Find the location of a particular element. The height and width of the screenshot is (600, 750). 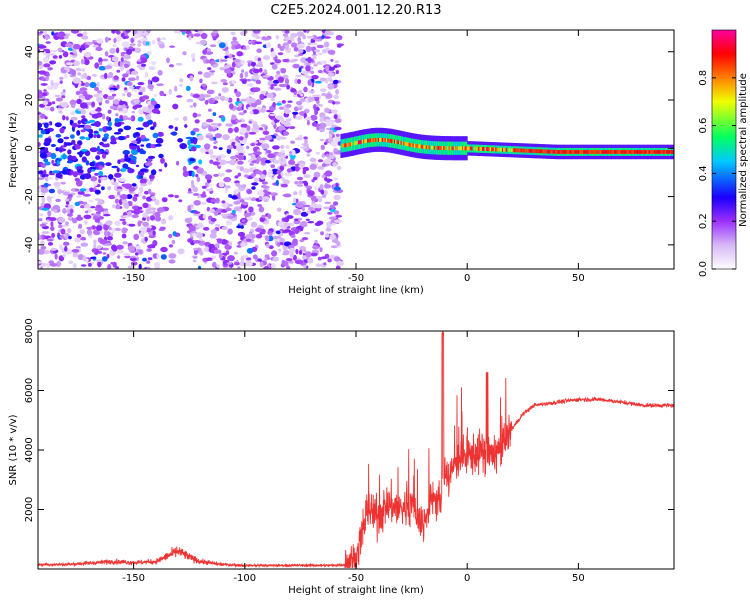

spectrogram-x-label: Height of straight line (km) is located at coordinates (356, 290).